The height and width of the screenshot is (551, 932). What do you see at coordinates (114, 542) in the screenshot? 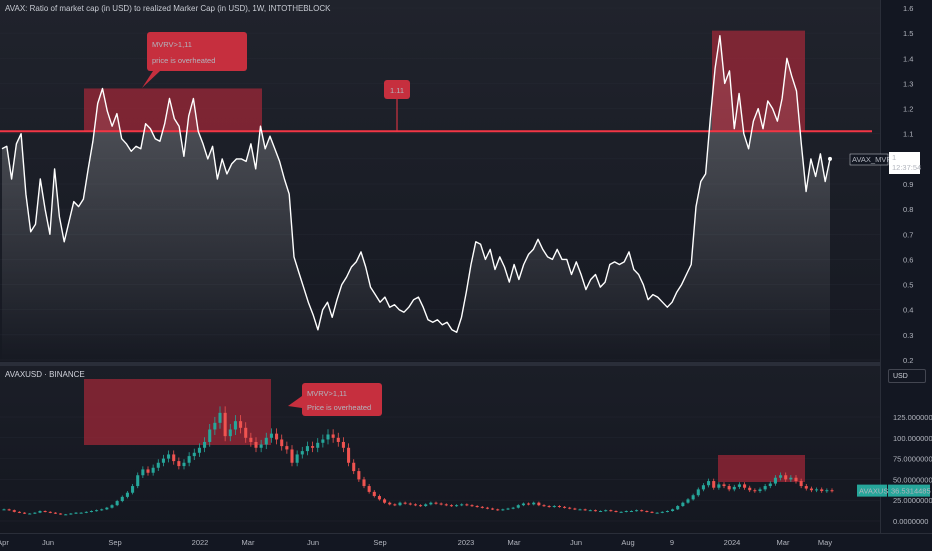
I see `time-axis-label: Sep` at bounding box center [114, 542].